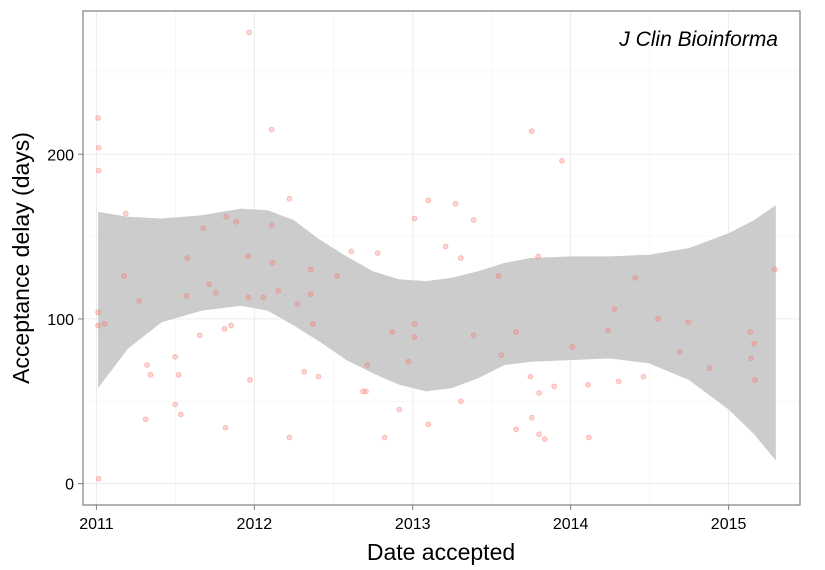  Describe the element at coordinates (413, 524) in the screenshot. I see `x-tick-label: 2013` at that location.